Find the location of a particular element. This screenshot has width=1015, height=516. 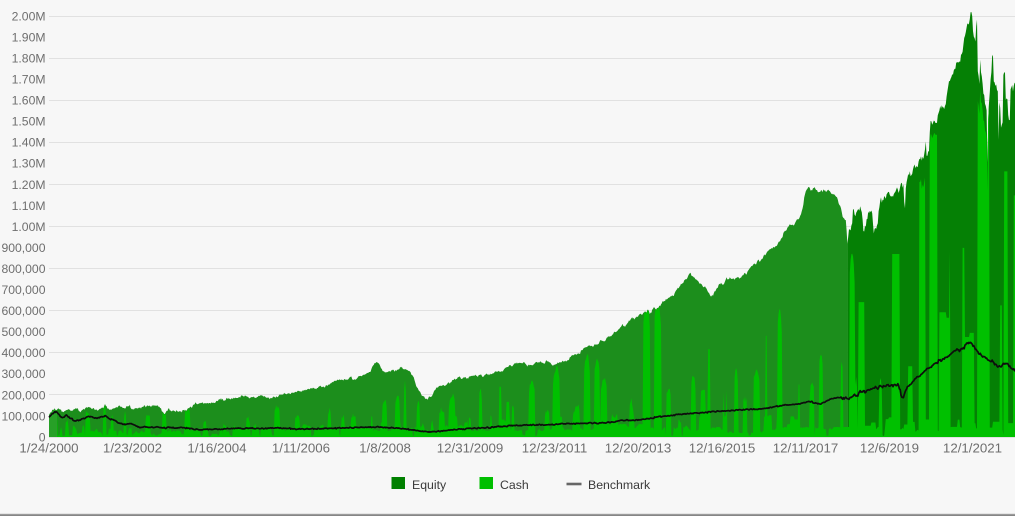

svg-text: 700,000 is located at coordinates (23, 290).